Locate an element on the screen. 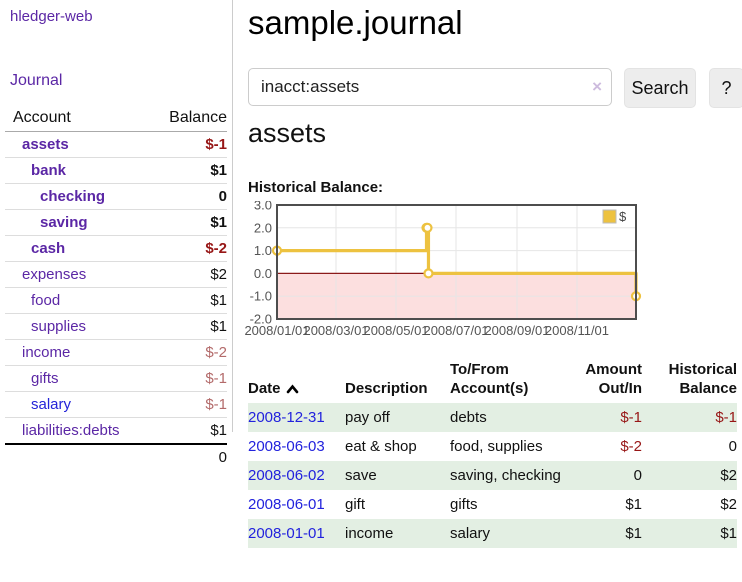 The width and height of the screenshot is (742, 582). legend-swatch-icon is located at coordinates (609, 216).